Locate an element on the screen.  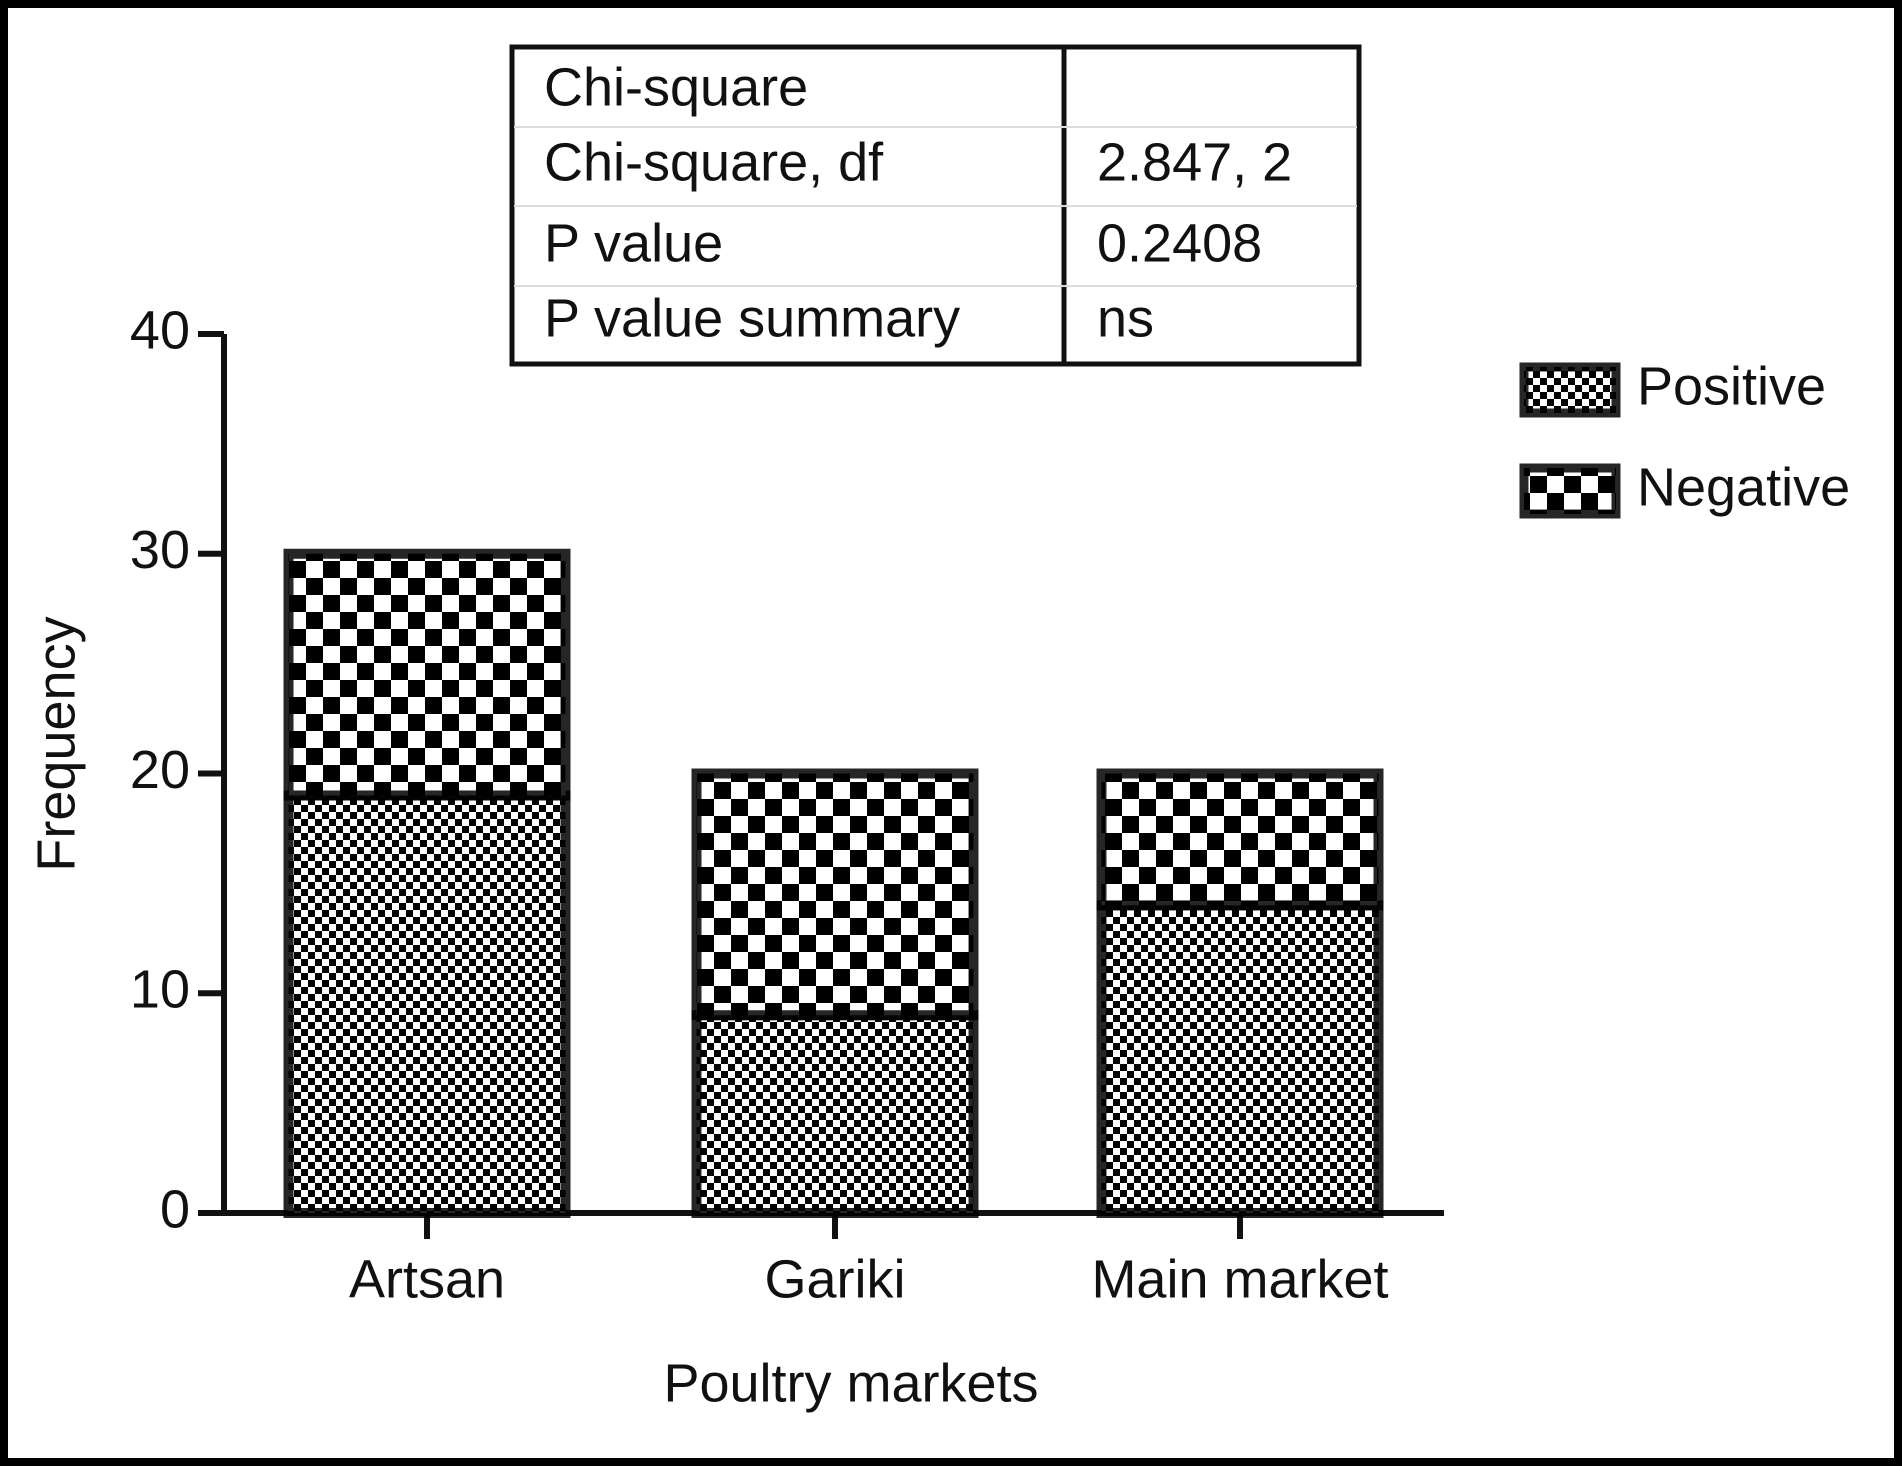
table-cell: Chi-square is located at coordinates (676, 87).